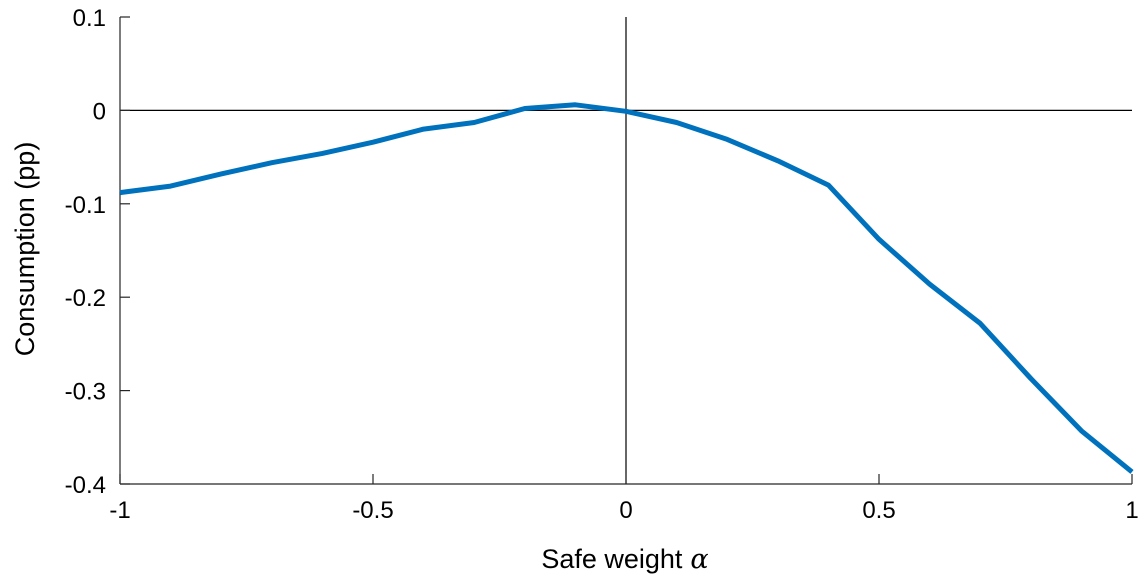 Image resolution: width=1138 pixels, height=582 pixels. Describe the element at coordinates (878, 510) in the screenshot. I see `x-tick-label: 0.5` at that location.